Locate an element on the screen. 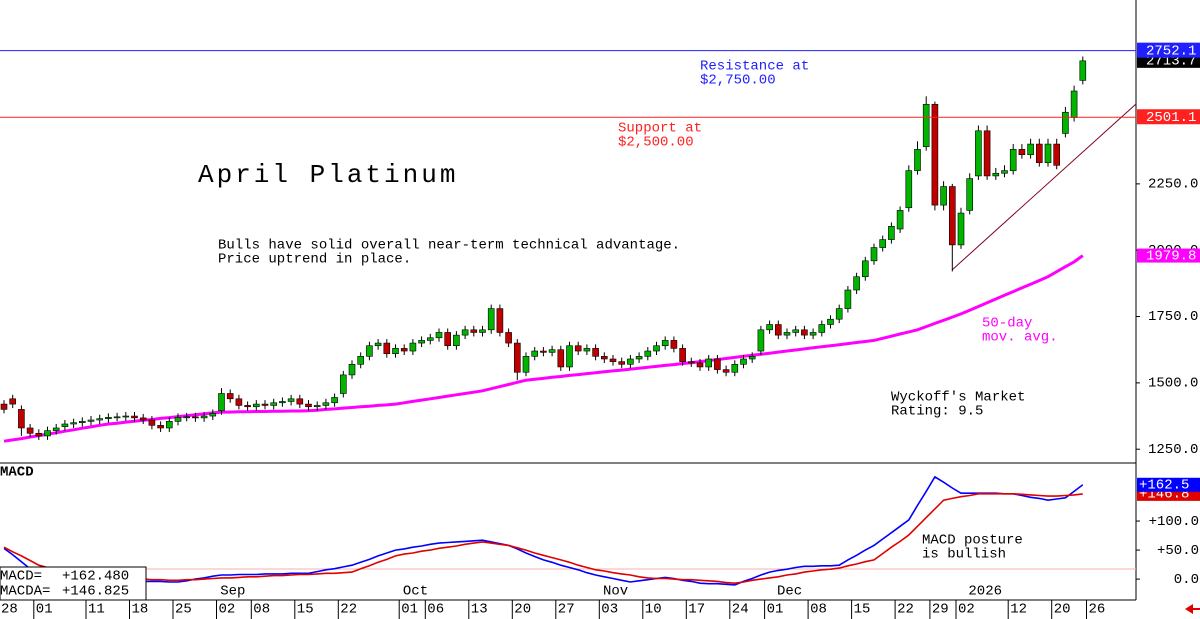 The height and width of the screenshot is (619, 1200). x-tick-label: 26 is located at coordinates (1097, 610).